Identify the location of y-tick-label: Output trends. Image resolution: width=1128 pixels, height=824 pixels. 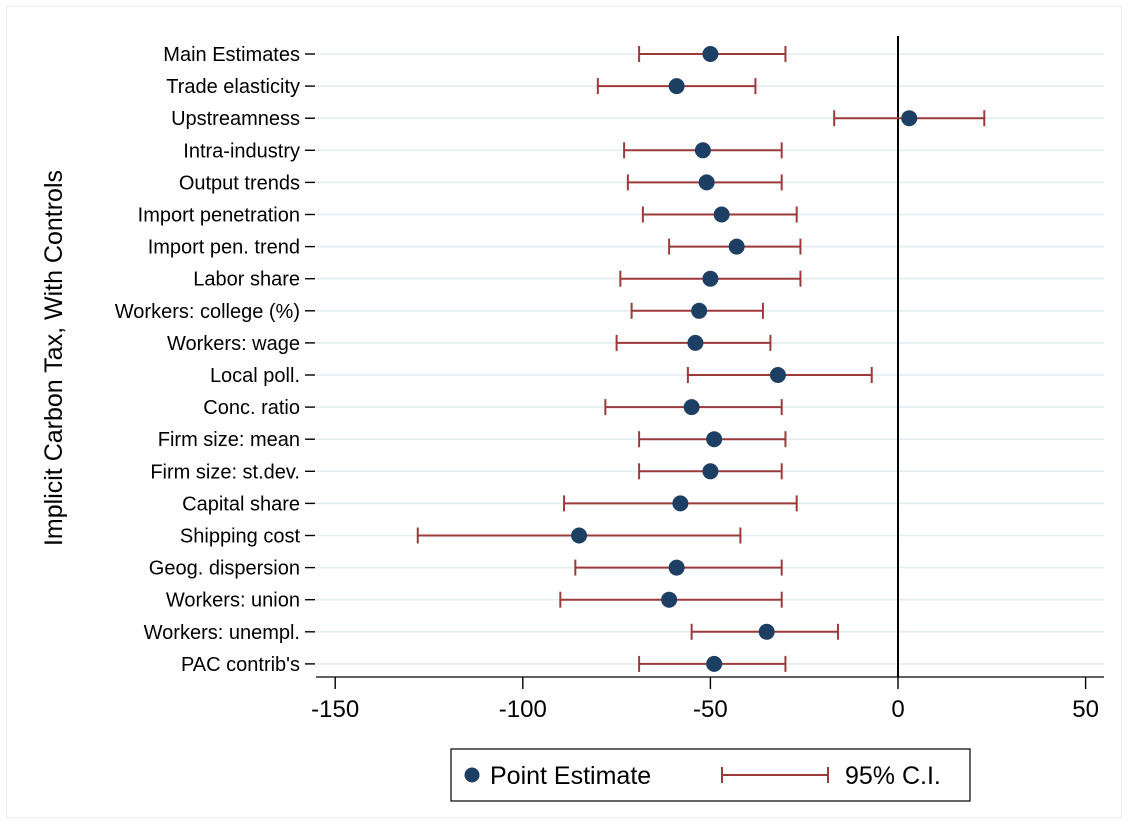
(239, 183).